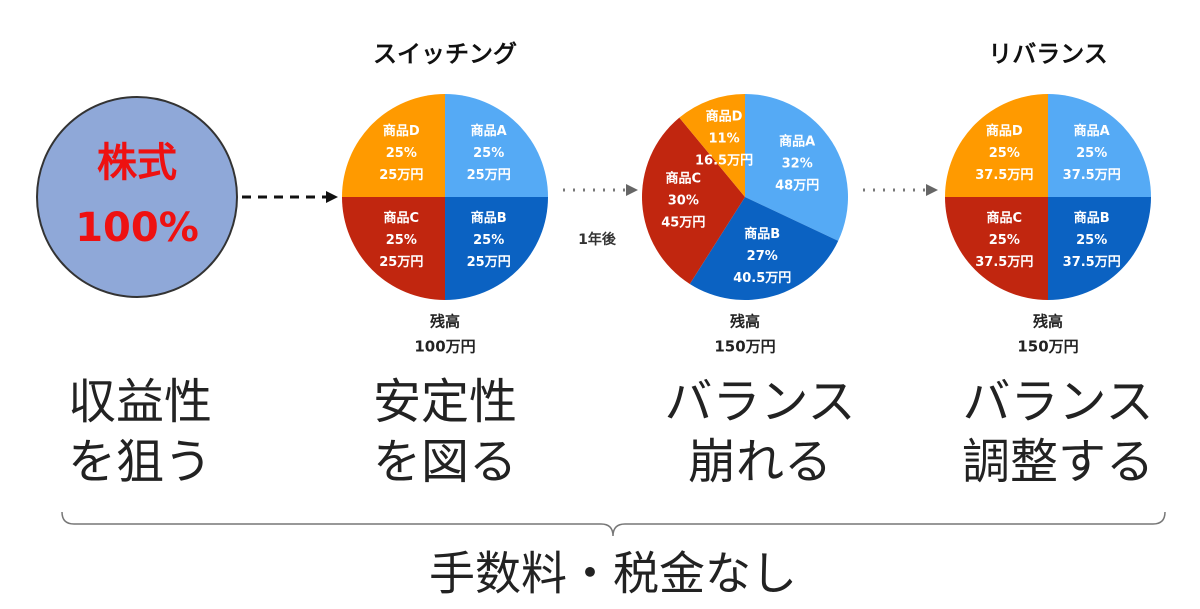 The width and height of the screenshot is (1200, 609). I want to click on brace, so click(613, 524).